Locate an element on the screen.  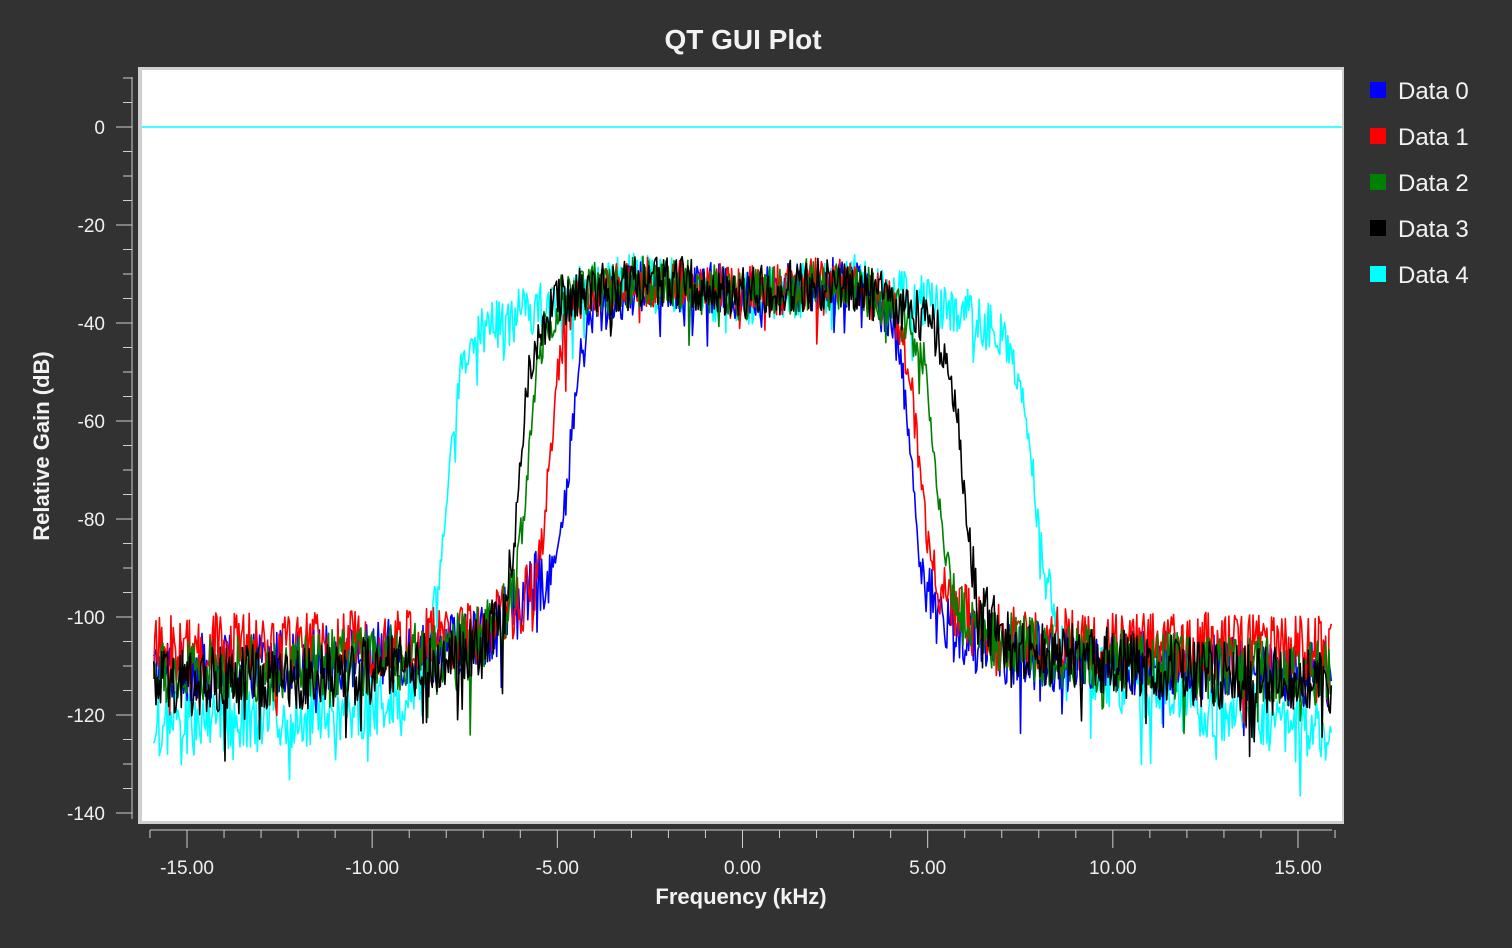
x-axis-title: Frequency (kHz) is located at coordinates (740, 896).